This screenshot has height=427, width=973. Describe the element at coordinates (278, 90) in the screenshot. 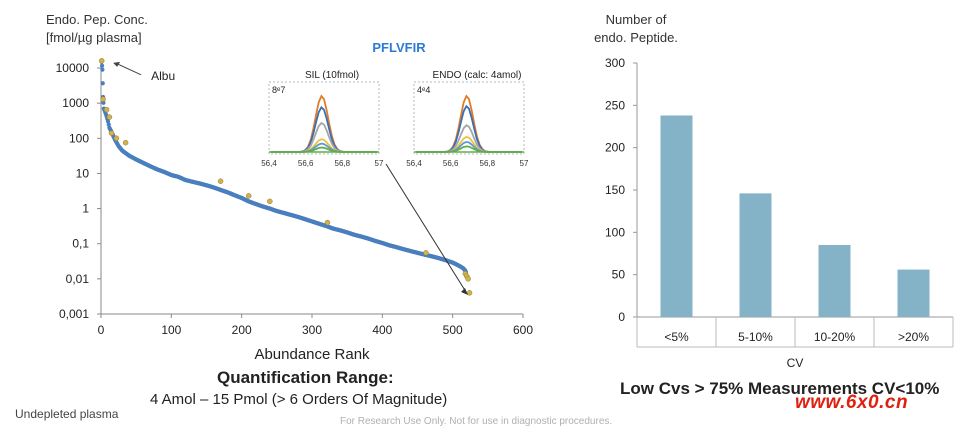

I see `sil-inset-value: 8ᵉ7` at that location.